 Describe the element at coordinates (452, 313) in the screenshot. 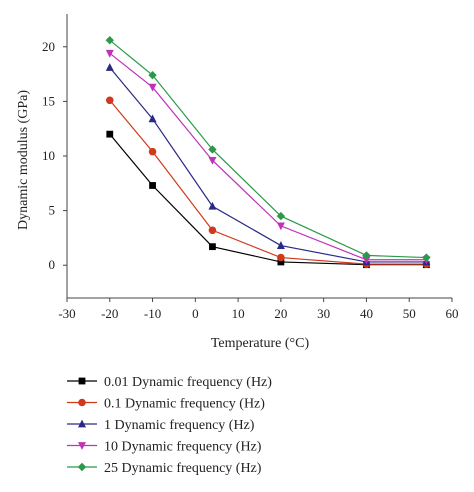

I see `x-tick-label: 60` at that location.